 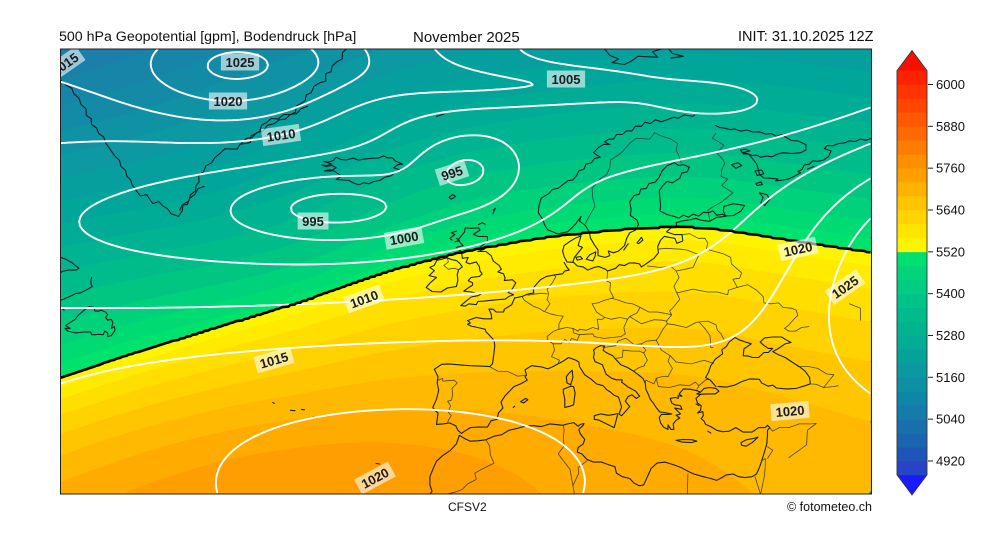 I want to click on svg-text: 1005, so click(x=566, y=79).